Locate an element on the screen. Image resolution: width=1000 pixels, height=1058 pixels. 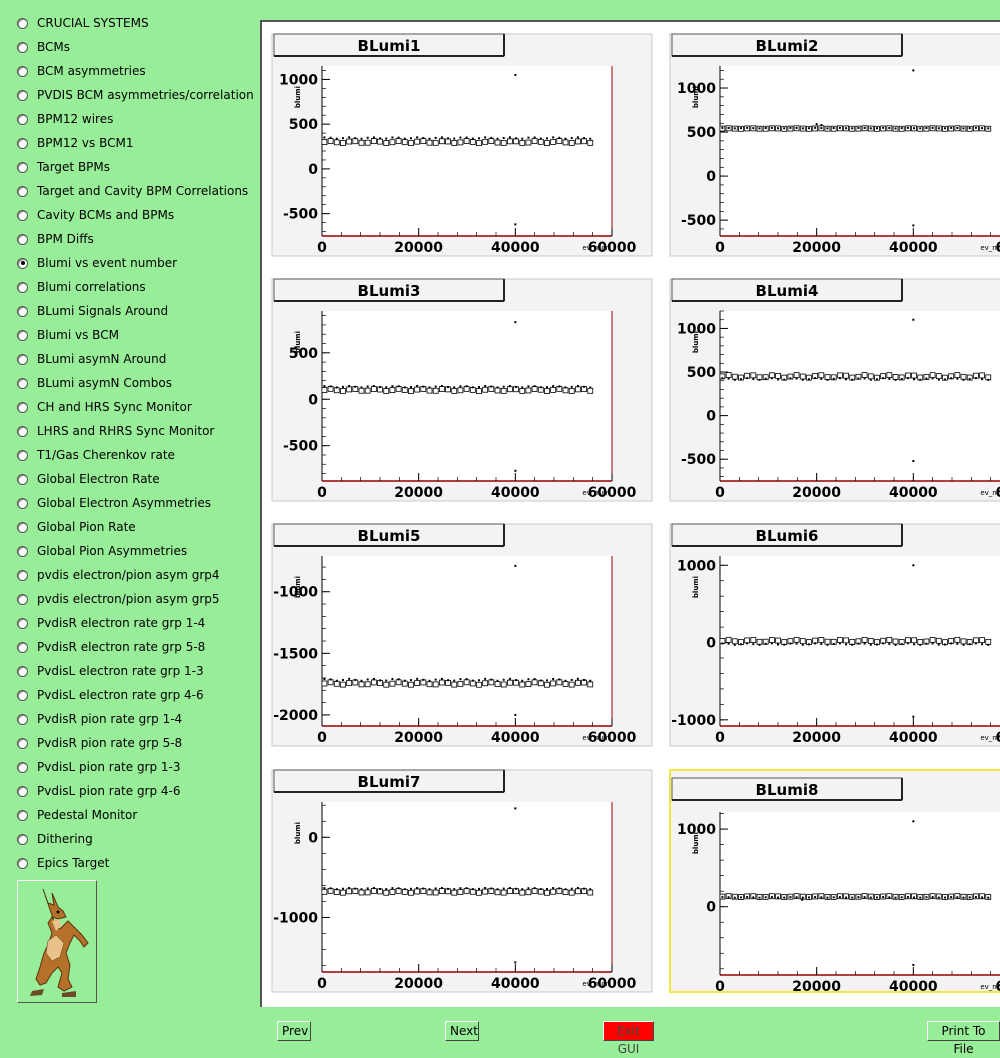
menu-item: Global Pion Rate is located at coordinates (76, 527).